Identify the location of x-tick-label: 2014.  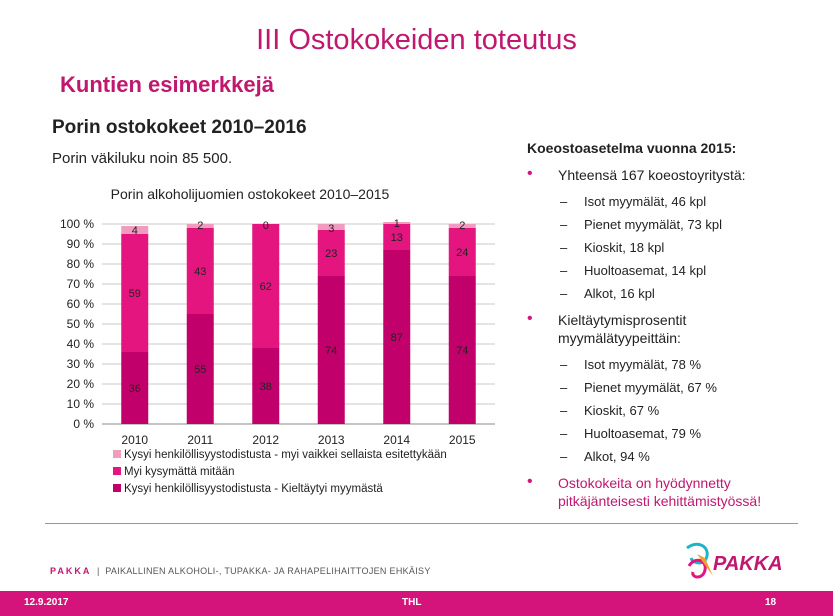
(396, 440).